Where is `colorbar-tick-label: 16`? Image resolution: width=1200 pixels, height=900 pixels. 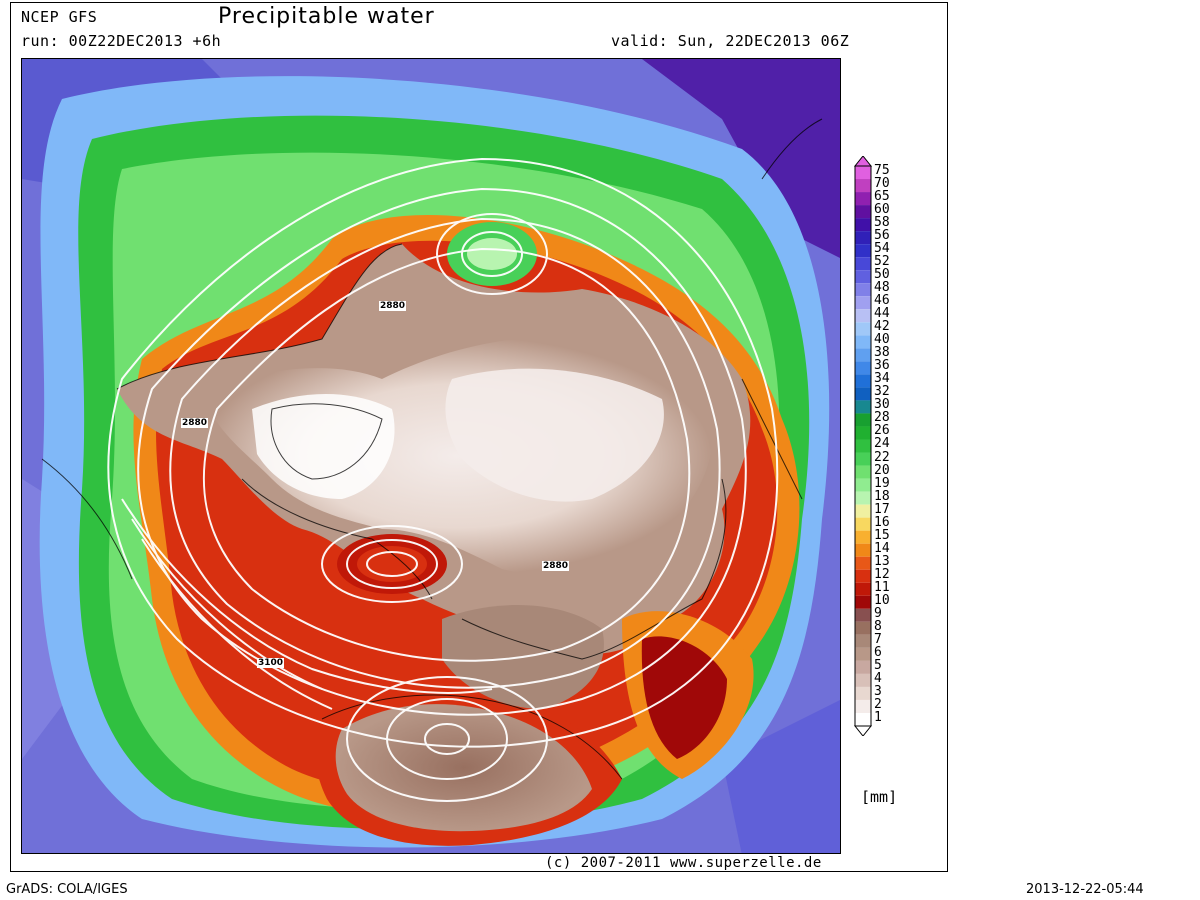
colorbar-tick-label: 16 is located at coordinates (882, 522).